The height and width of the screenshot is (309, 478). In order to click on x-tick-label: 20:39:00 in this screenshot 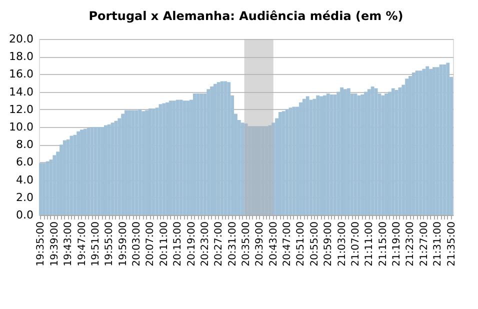, I will do `click(260, 244)`.